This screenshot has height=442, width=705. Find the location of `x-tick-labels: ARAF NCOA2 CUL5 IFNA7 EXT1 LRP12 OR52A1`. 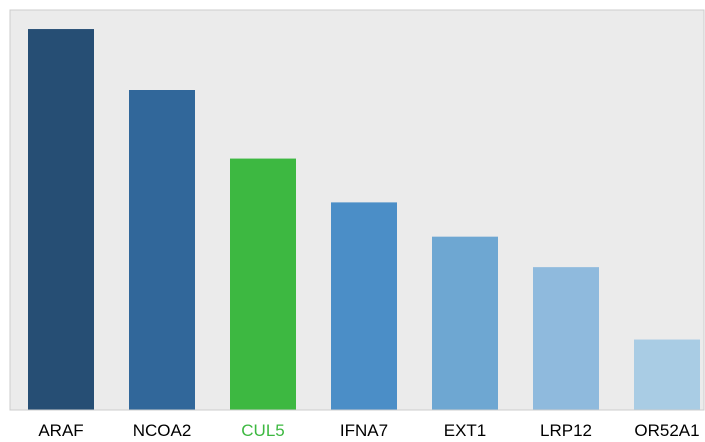

x-tick-labels: ARAF NCOA2 CUL5 IFNA7 EXT1 LRP12 OR52A1 is located at coordinates (368, 430).